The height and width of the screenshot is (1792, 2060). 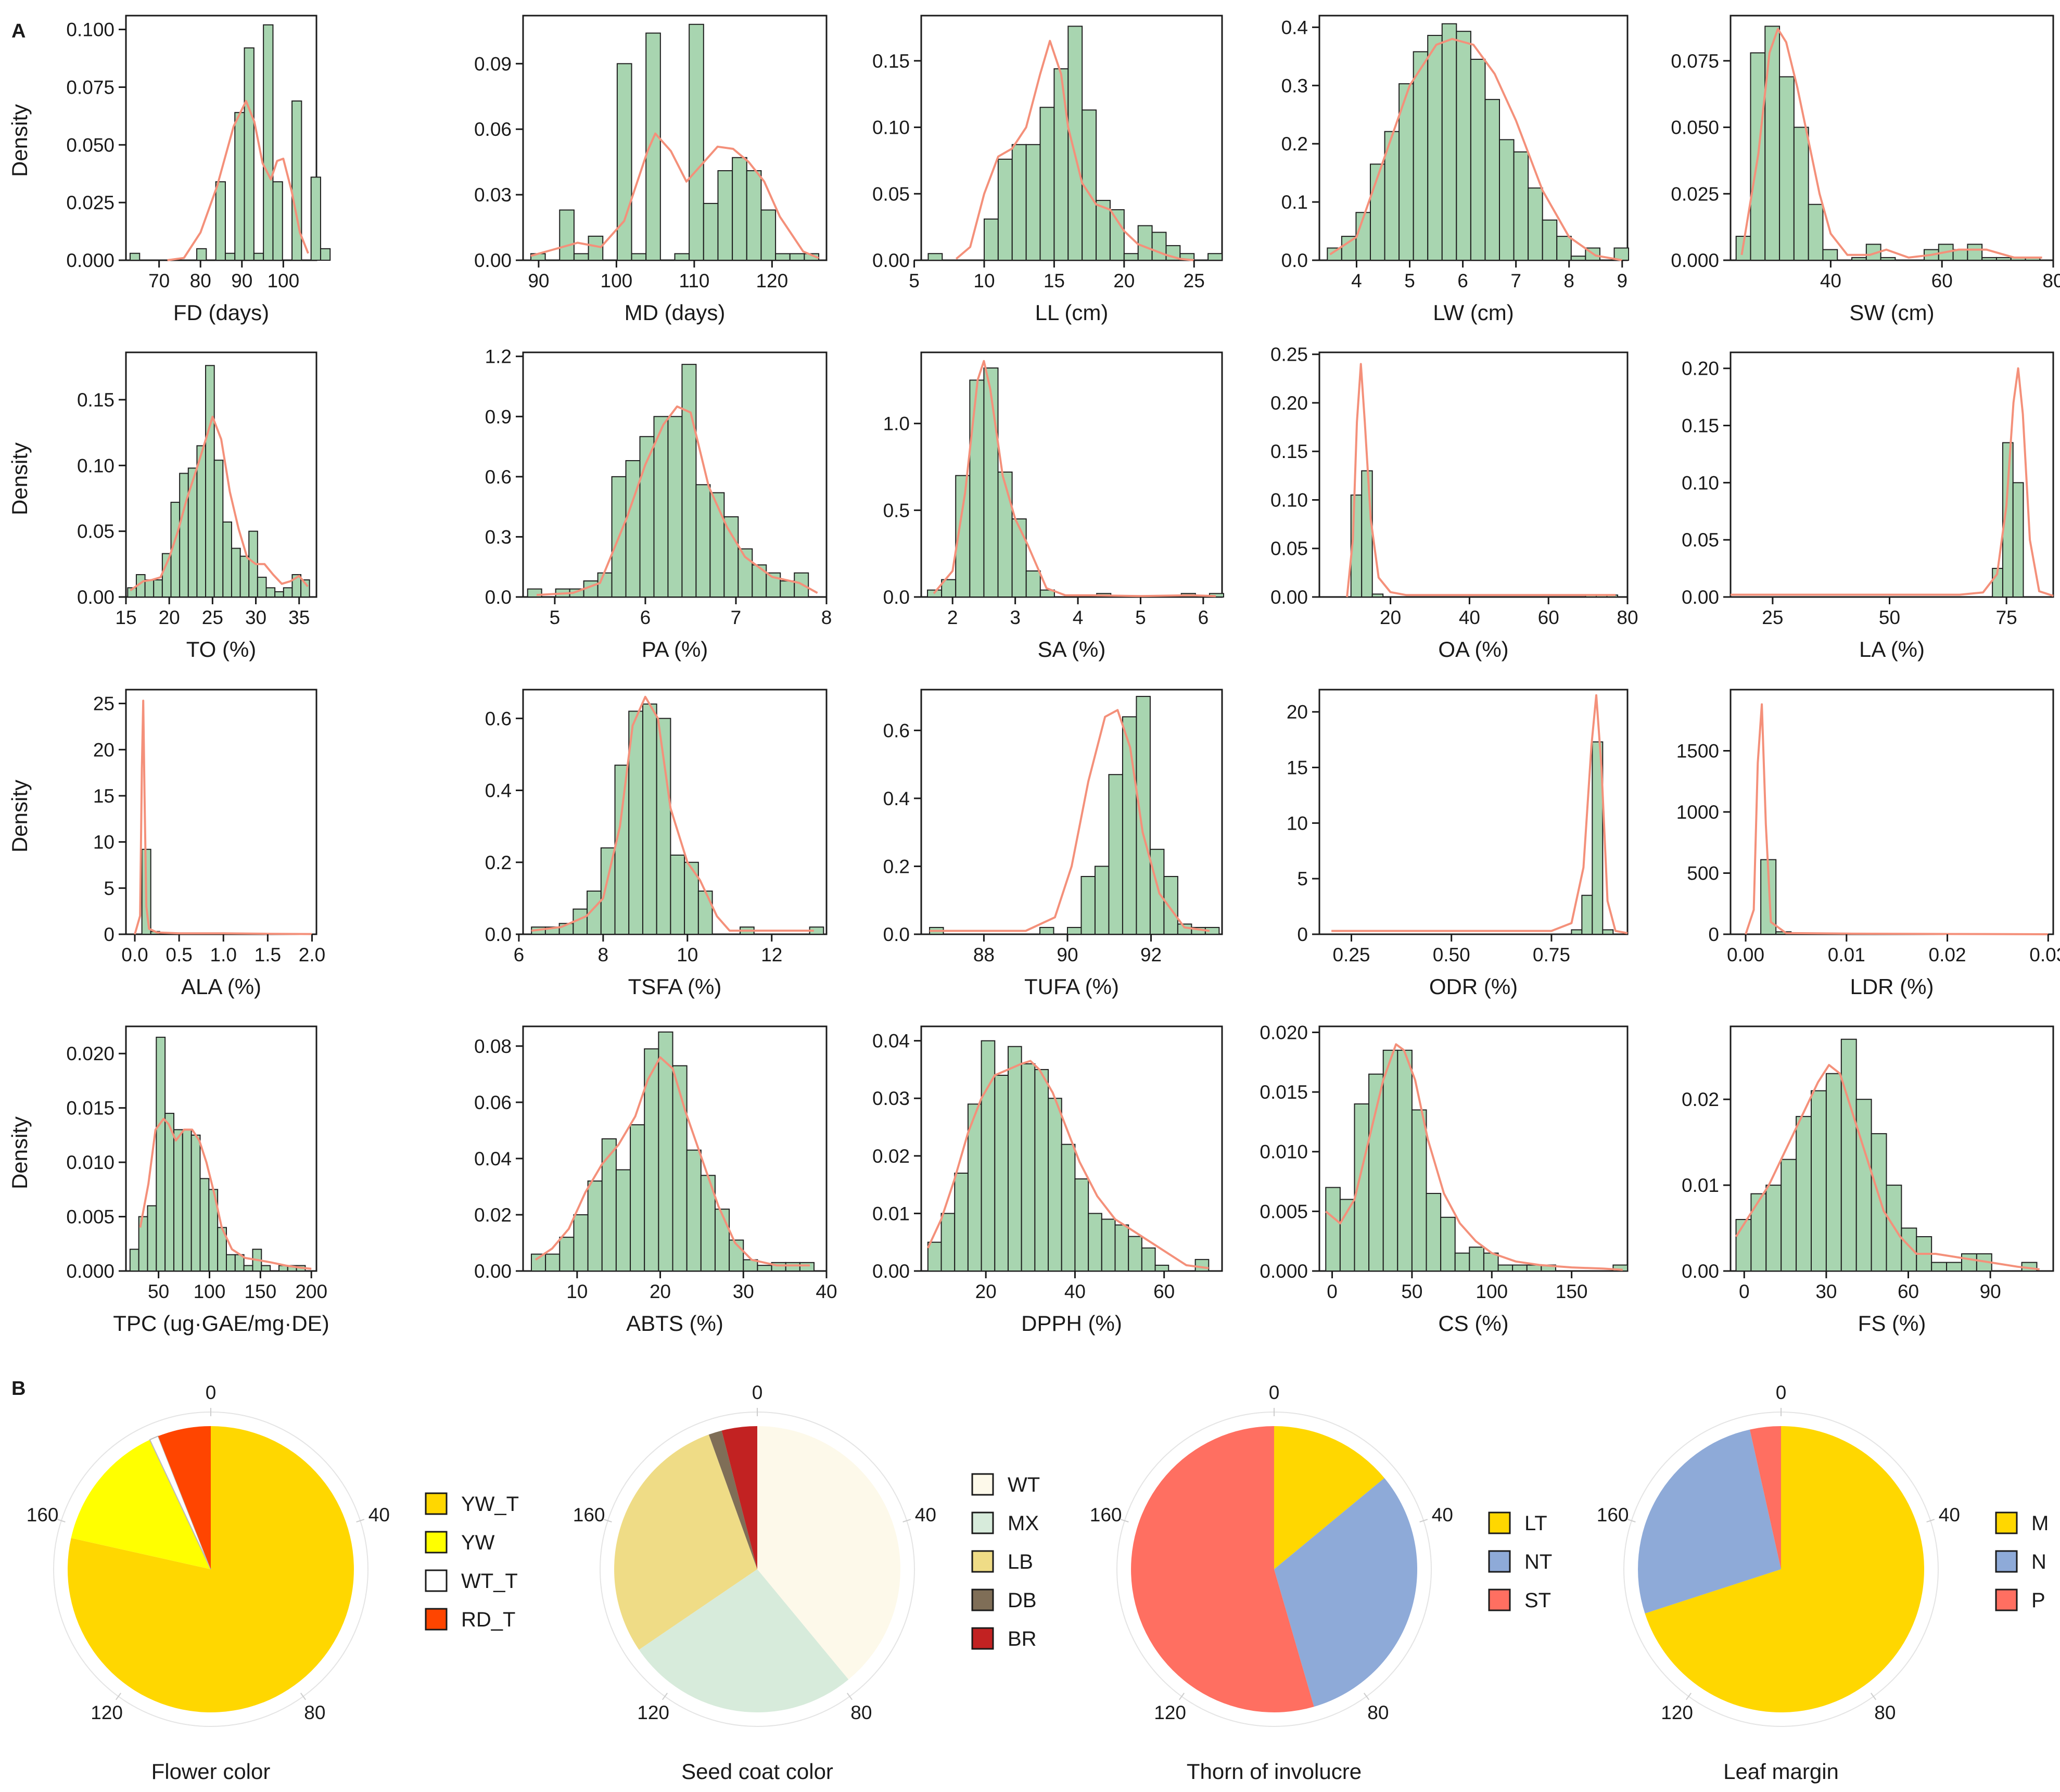 I want to click on x-tick-label: 4, so click(x=1356, y=280).